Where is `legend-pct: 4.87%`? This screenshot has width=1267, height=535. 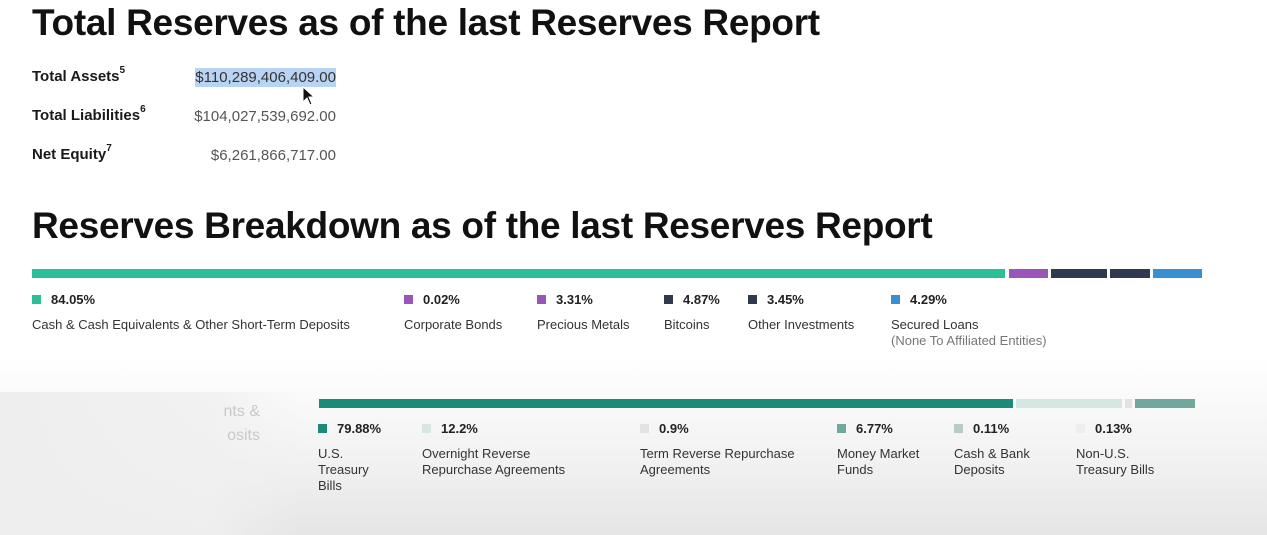
legend-pct: 4.87% is located at coordinates (701, 299).